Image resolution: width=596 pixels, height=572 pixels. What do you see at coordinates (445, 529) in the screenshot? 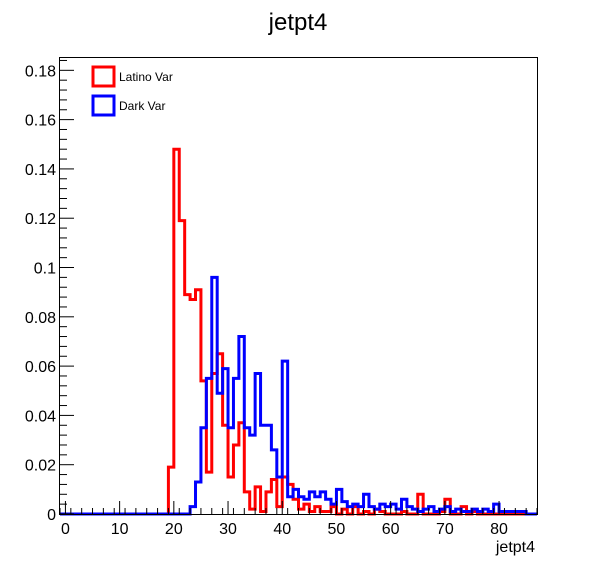
I see `x-tick-label: 70` at bounding box center [445, 529].